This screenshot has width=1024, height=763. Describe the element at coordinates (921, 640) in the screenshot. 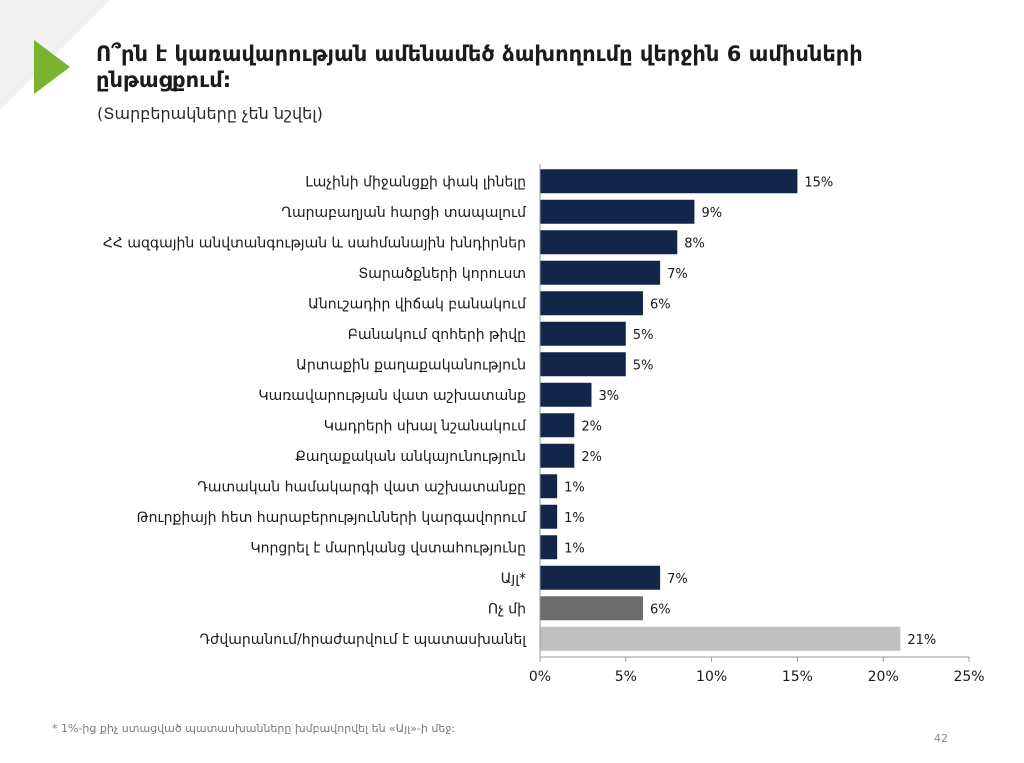

I see `value-label: 21%` at that location.